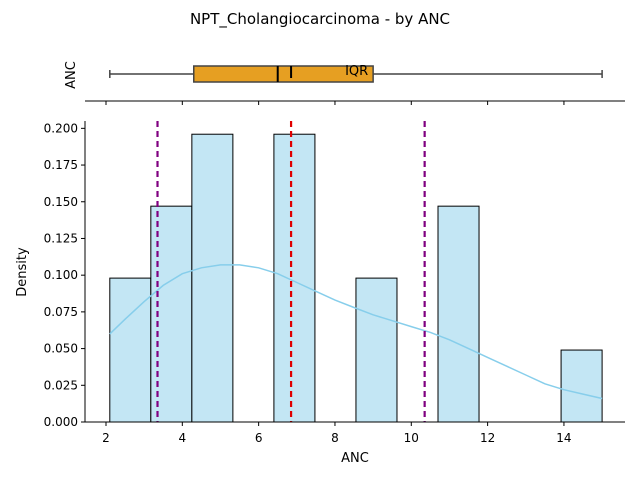 The width and height of the screenshot is (640, 480). Describe the element at coordinates (283, 74) in the screenshot. I see `box-iqr` at that location.